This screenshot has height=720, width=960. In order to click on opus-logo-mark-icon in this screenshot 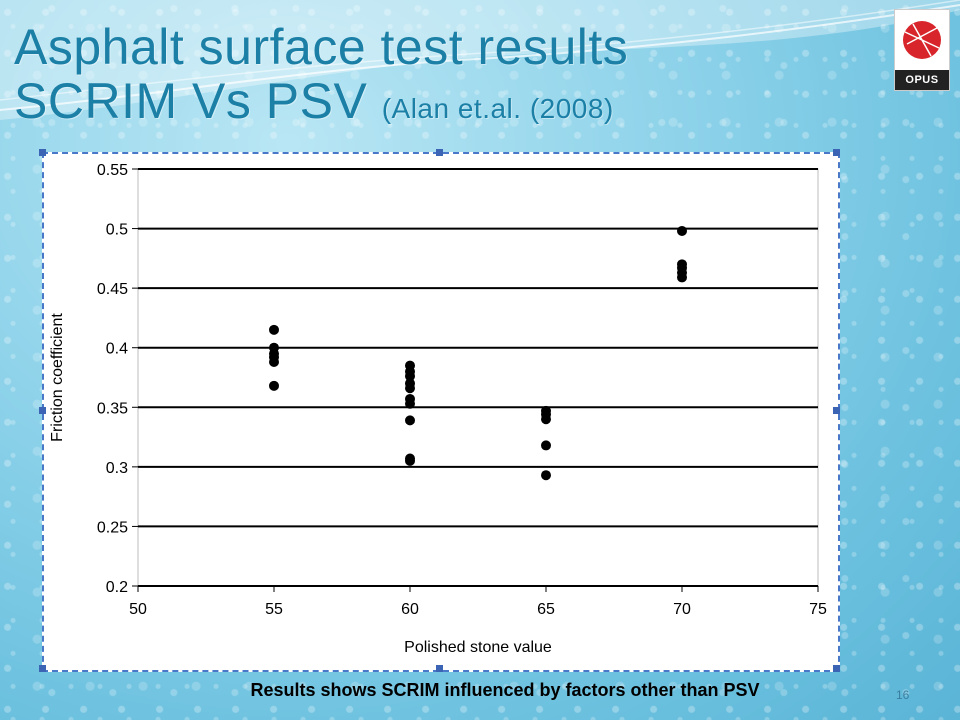, I will do `click(922, 40)`.